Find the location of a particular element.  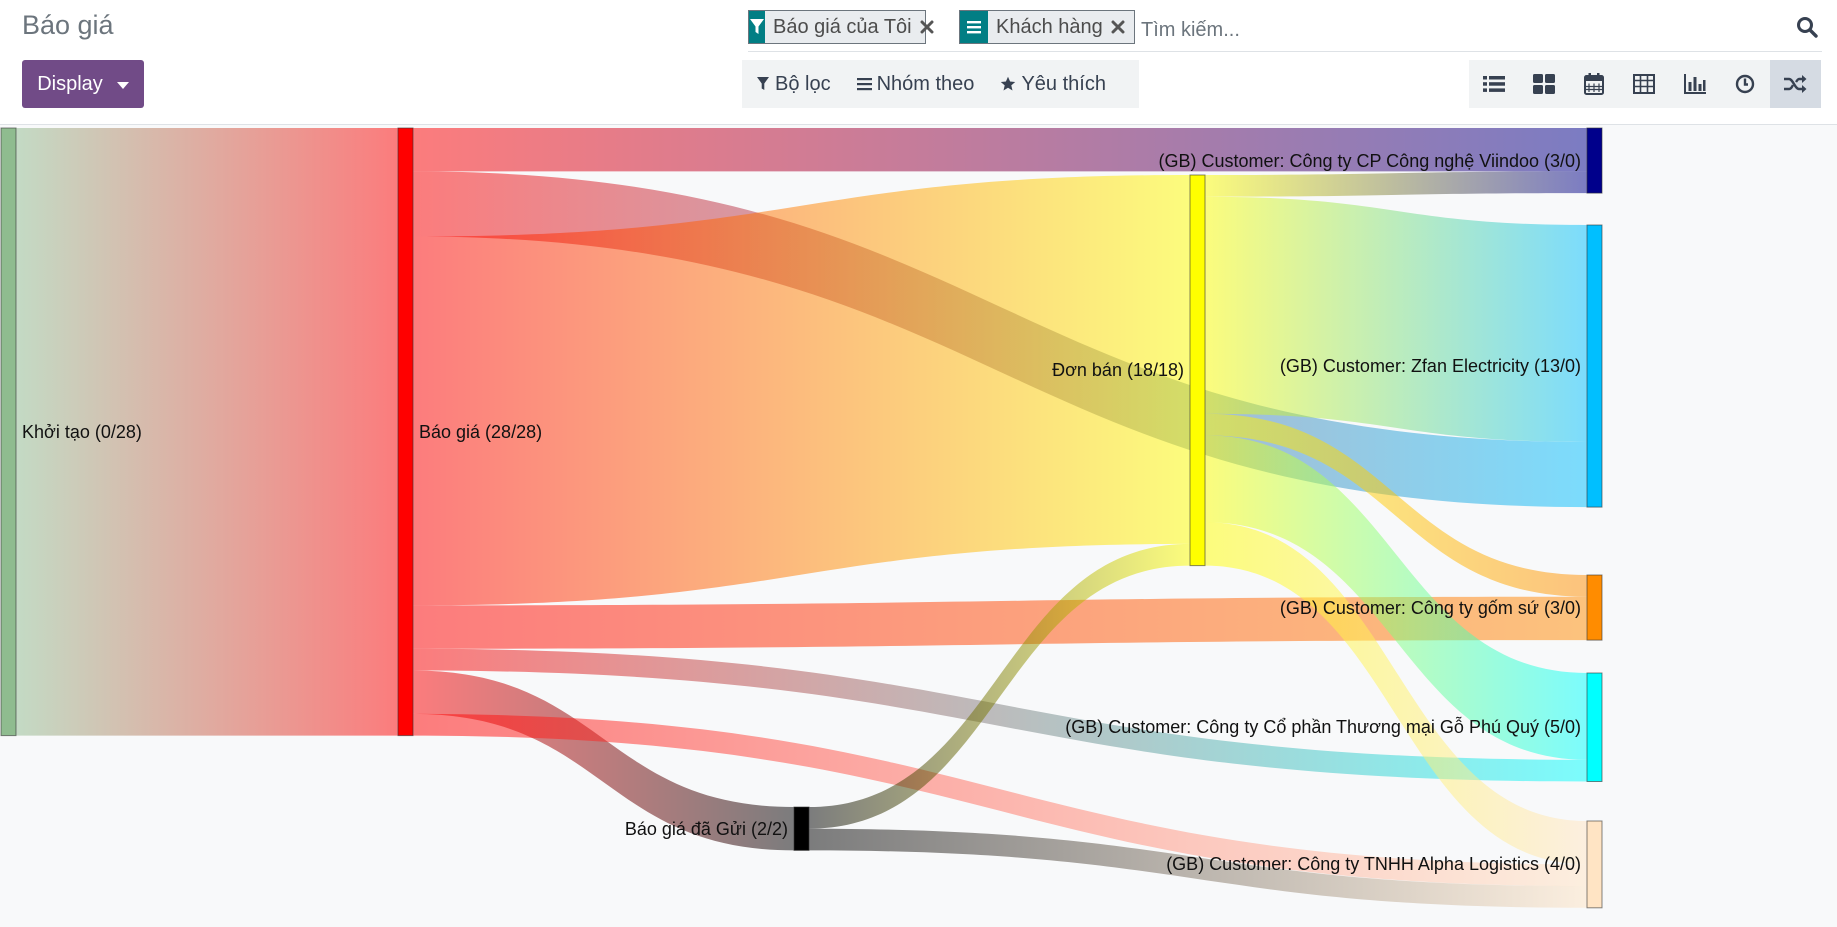

list-view-icon is located at coordinates (1494, 84).